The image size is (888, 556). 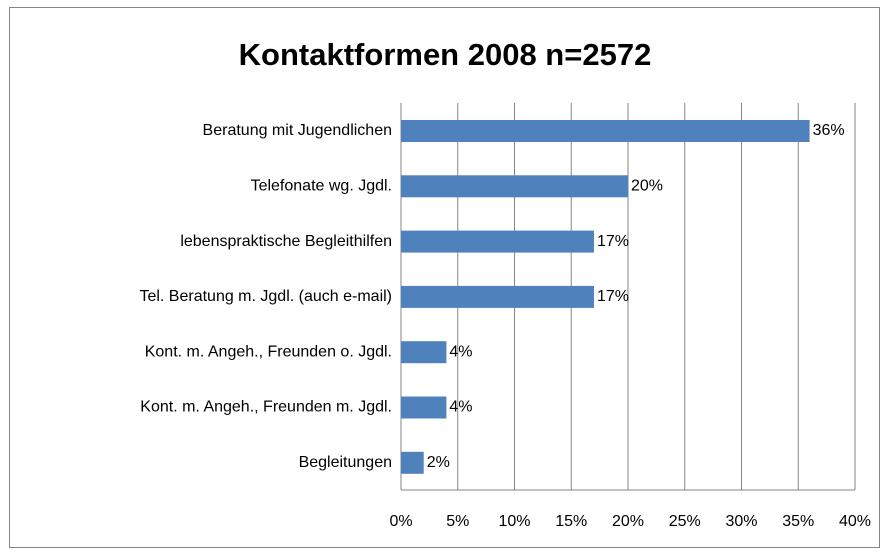 What do you see at coordinates (829, 130) in the screenshot?
I see `data-label: 36%` at bounding box center [829, 130].